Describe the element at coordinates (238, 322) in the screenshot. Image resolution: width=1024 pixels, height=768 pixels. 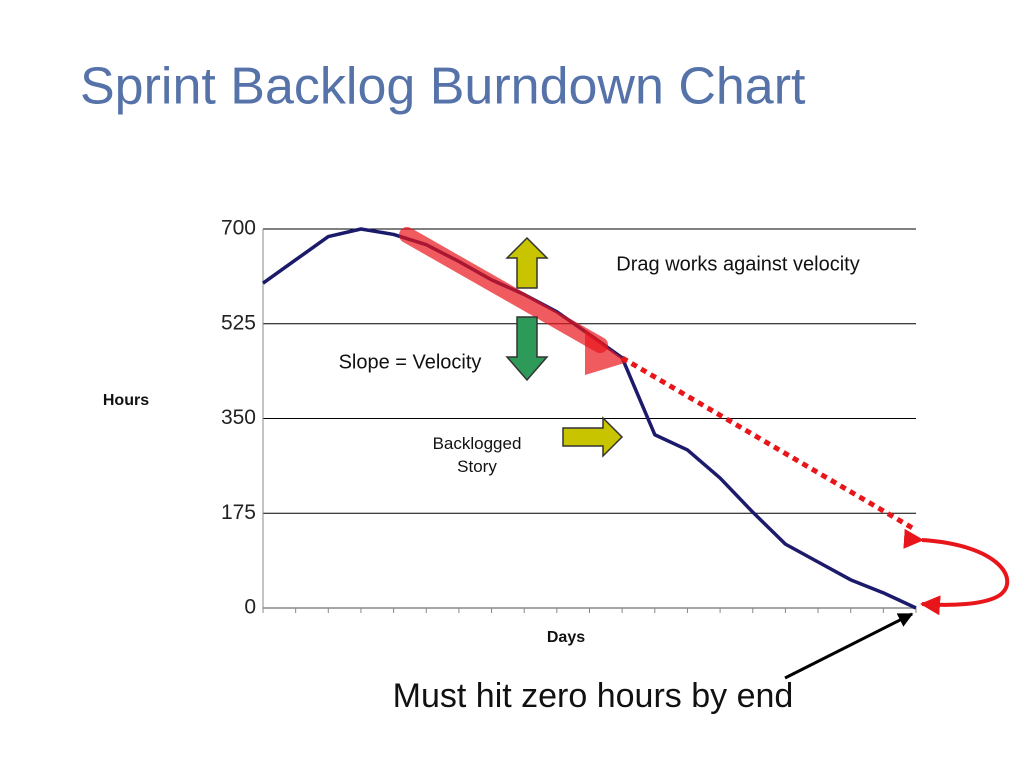
I see `y-tick-label: 525` at that location.